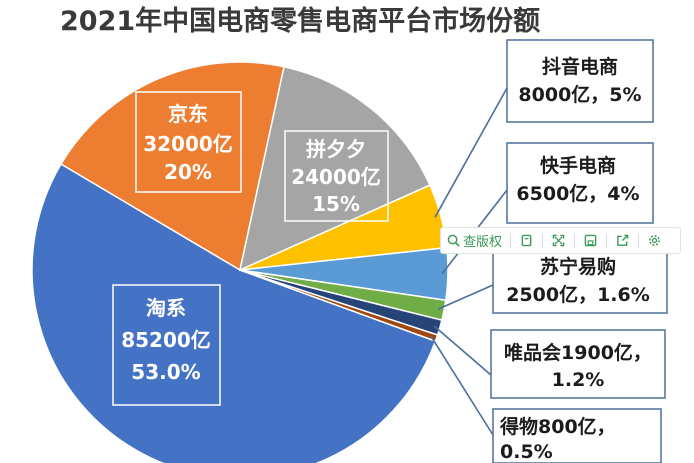 This screenshot has width=694, height=463. What do you see at coordinates (300, 21) in the screenshot?
I see `chart-title: 2021年中国电商零售电商平台市场份额` at bounding box center [300, 21].